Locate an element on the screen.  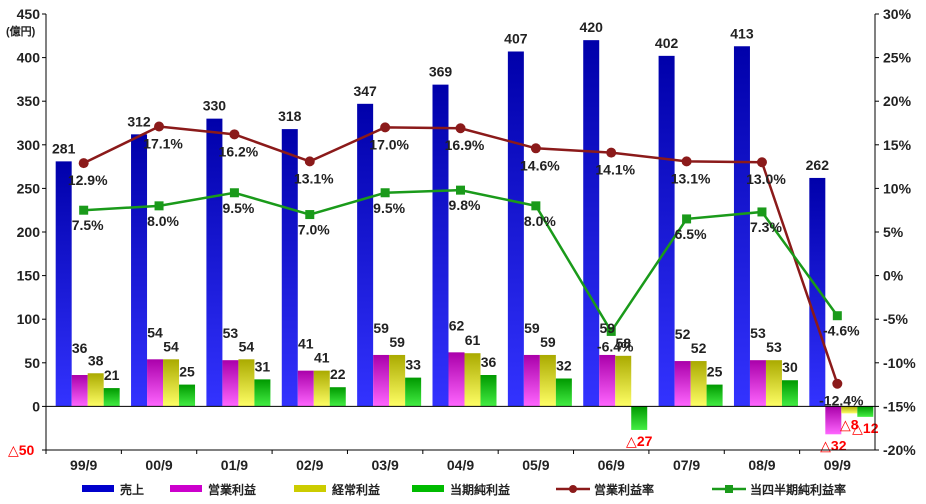
y-tick-label: 300 is located at coordinates (29, 145).